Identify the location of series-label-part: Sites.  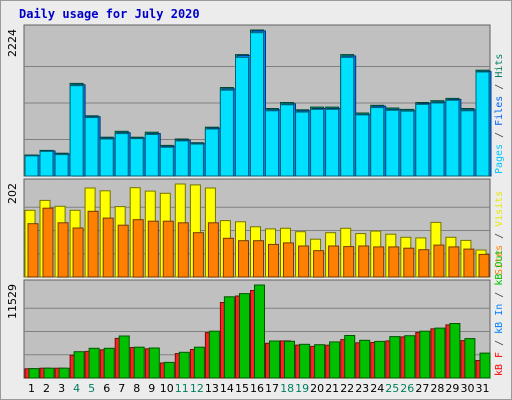
(499, 260).